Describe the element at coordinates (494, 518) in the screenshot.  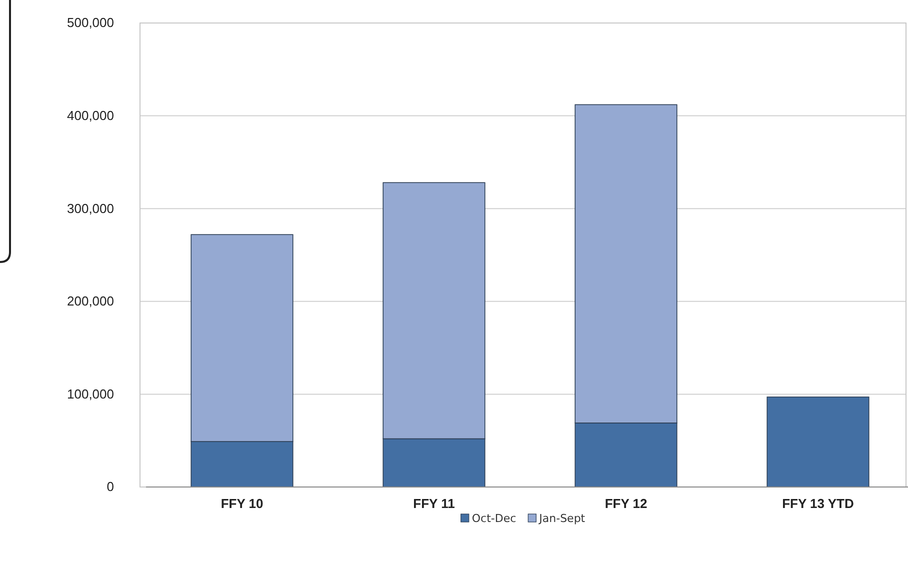
I see `legend-label: Oct-Dec` at that location.